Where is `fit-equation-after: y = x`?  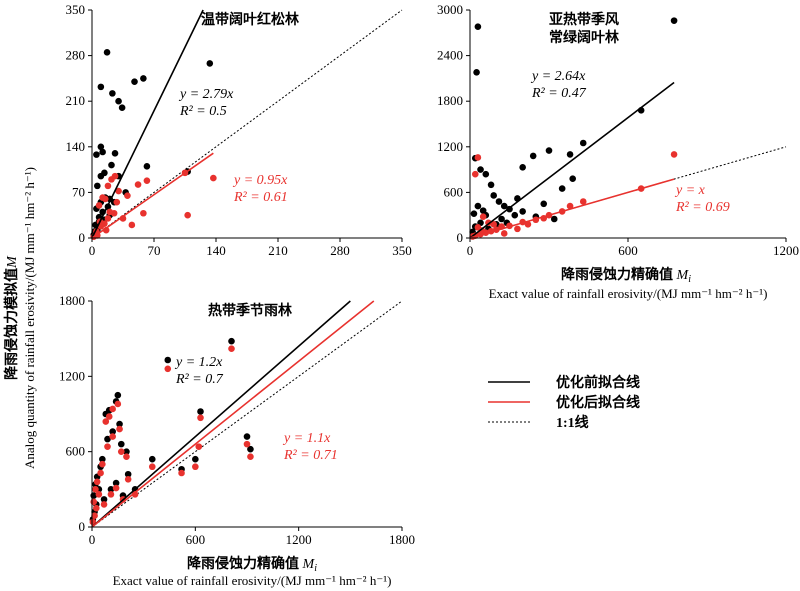 fit-equation-after: y = x is located at coordinates (690, 190).